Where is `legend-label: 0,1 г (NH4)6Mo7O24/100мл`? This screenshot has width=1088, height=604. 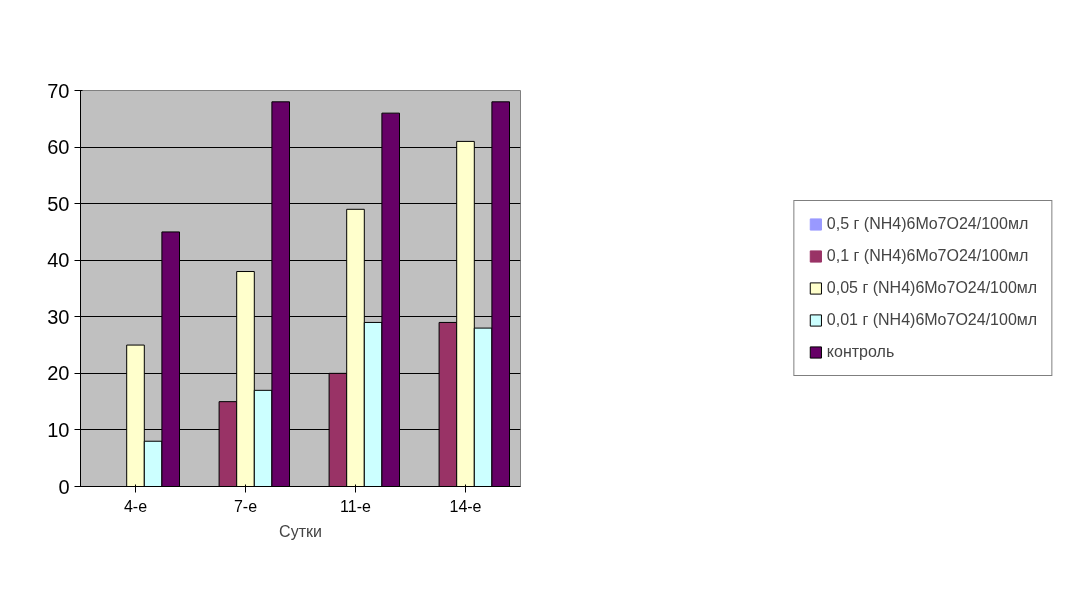
legend-label: 0,1 г (NH4)6Mo7O24/100мл is located at coordinates (927, 256).